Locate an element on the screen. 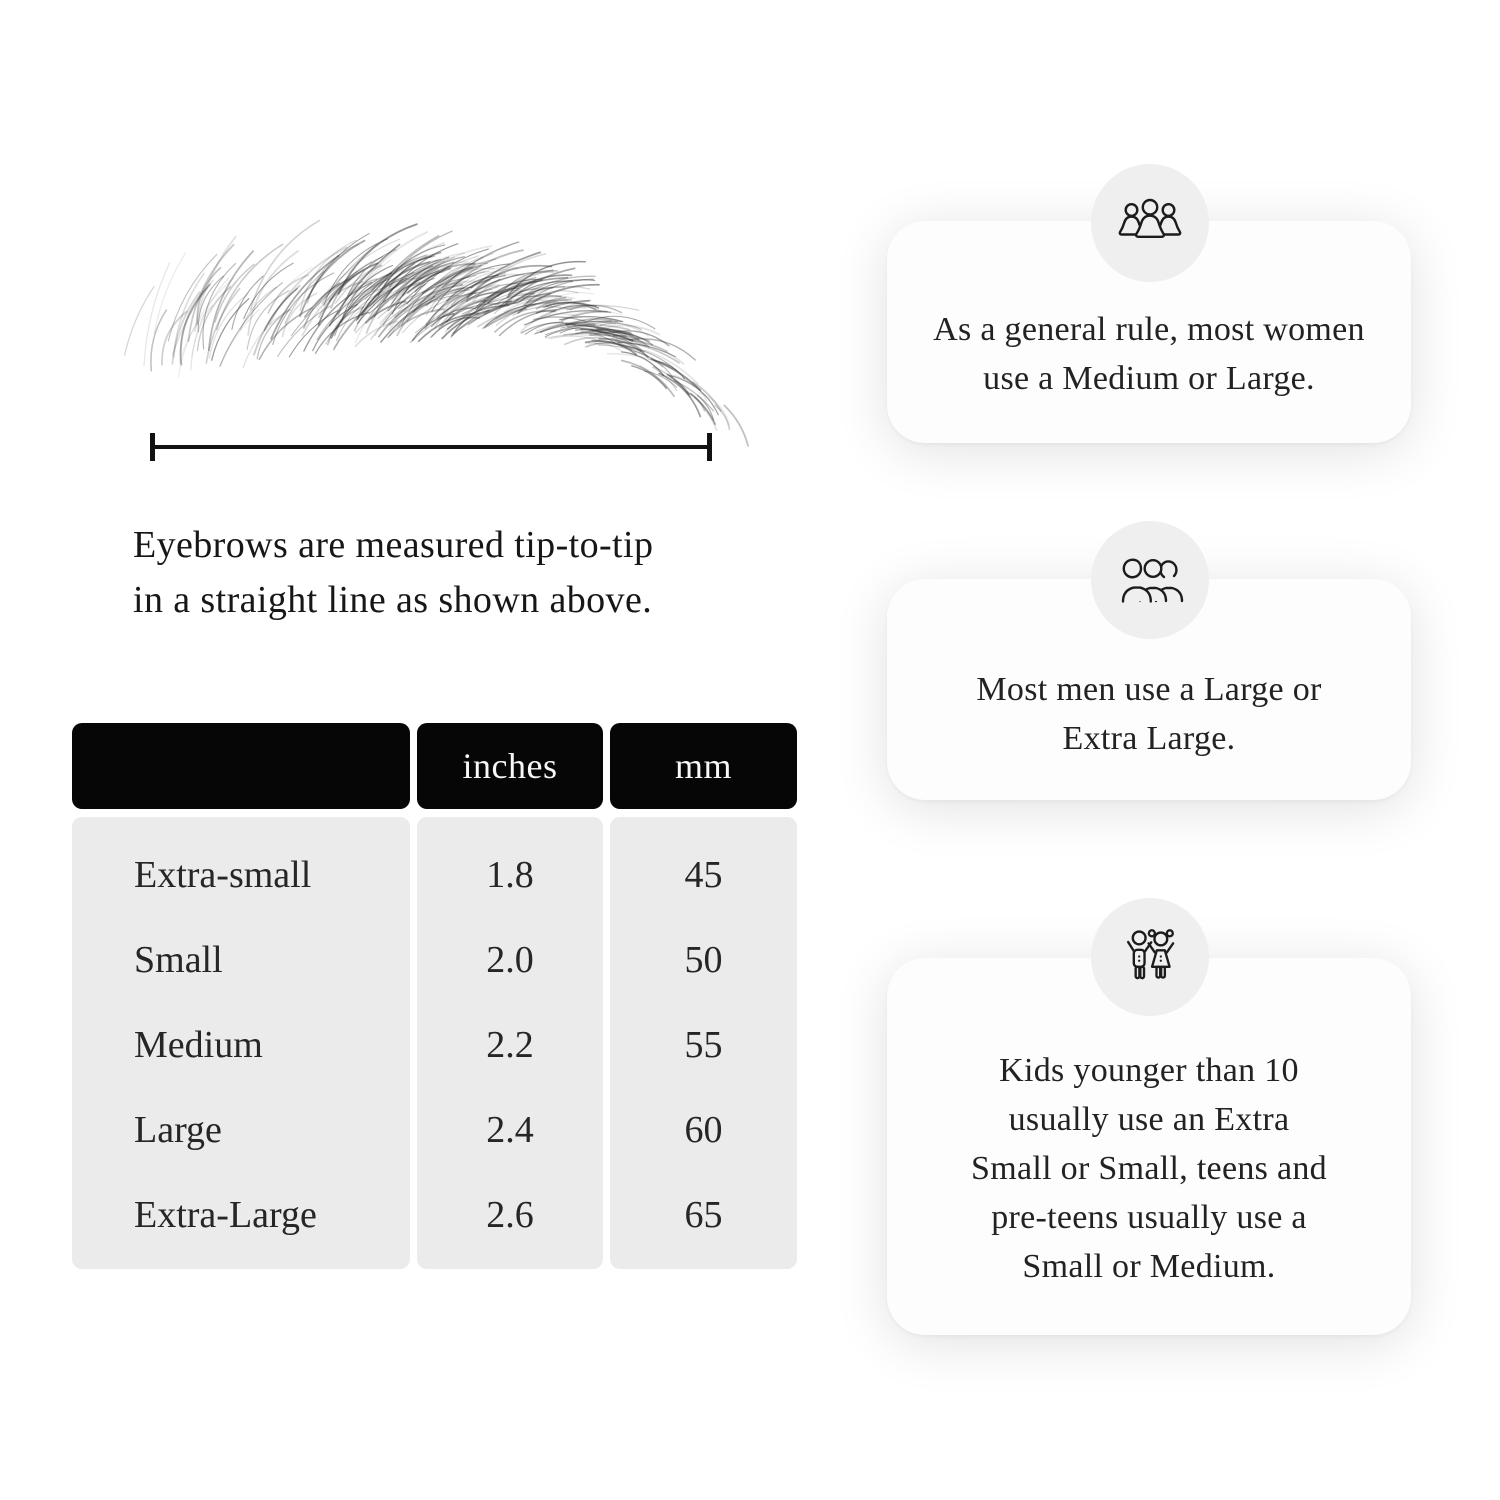 Image resolution: width=1500 pixels, height=1500 pixels. table-cell-mm: 65 is located at coordinates (703, 1214).